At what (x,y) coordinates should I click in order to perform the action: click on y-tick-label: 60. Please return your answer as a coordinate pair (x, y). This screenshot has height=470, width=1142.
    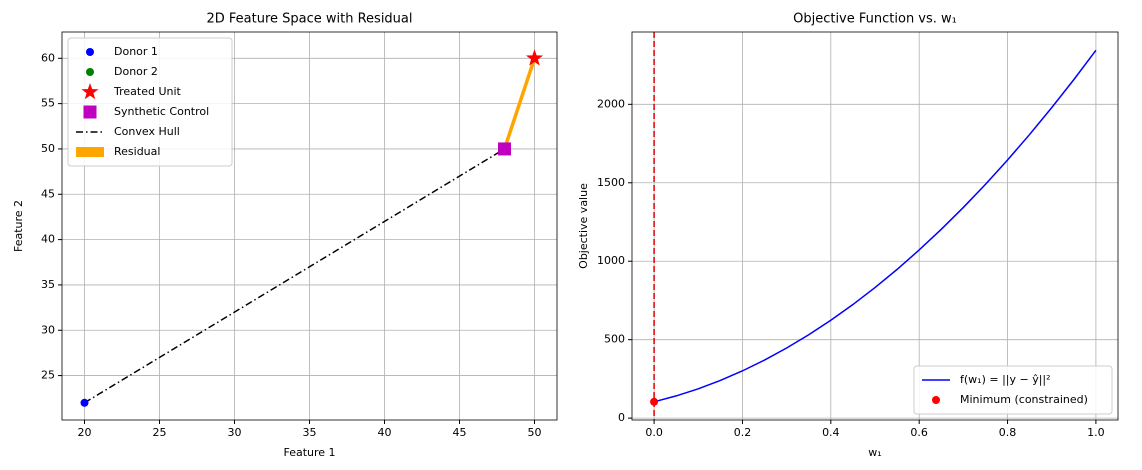
    Looking at the image, I should click on (48, 57).